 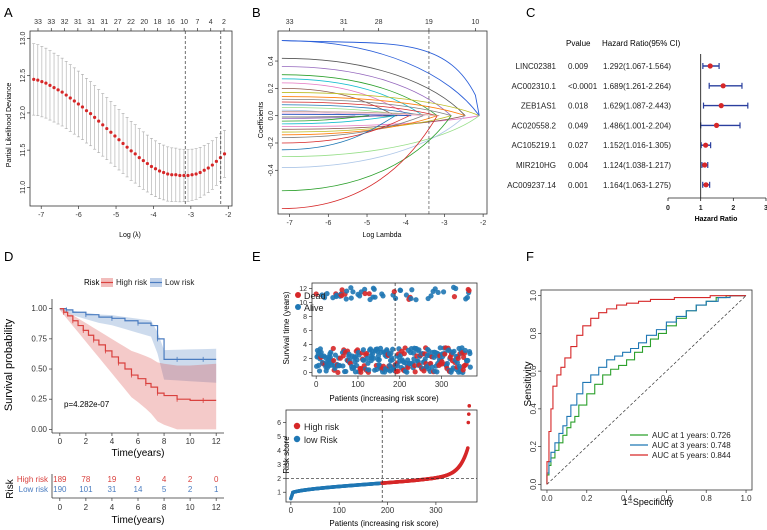 I want to click on e1-ytick-label: 6, so click(x=305, y=331).